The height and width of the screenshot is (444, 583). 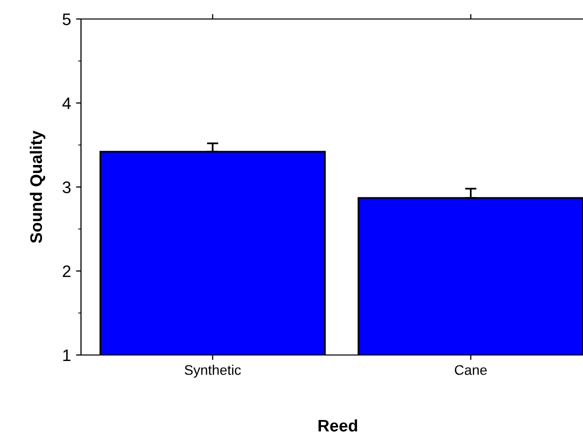 I want to click on x-tick-label: Cane, so click(x=470, y=370).